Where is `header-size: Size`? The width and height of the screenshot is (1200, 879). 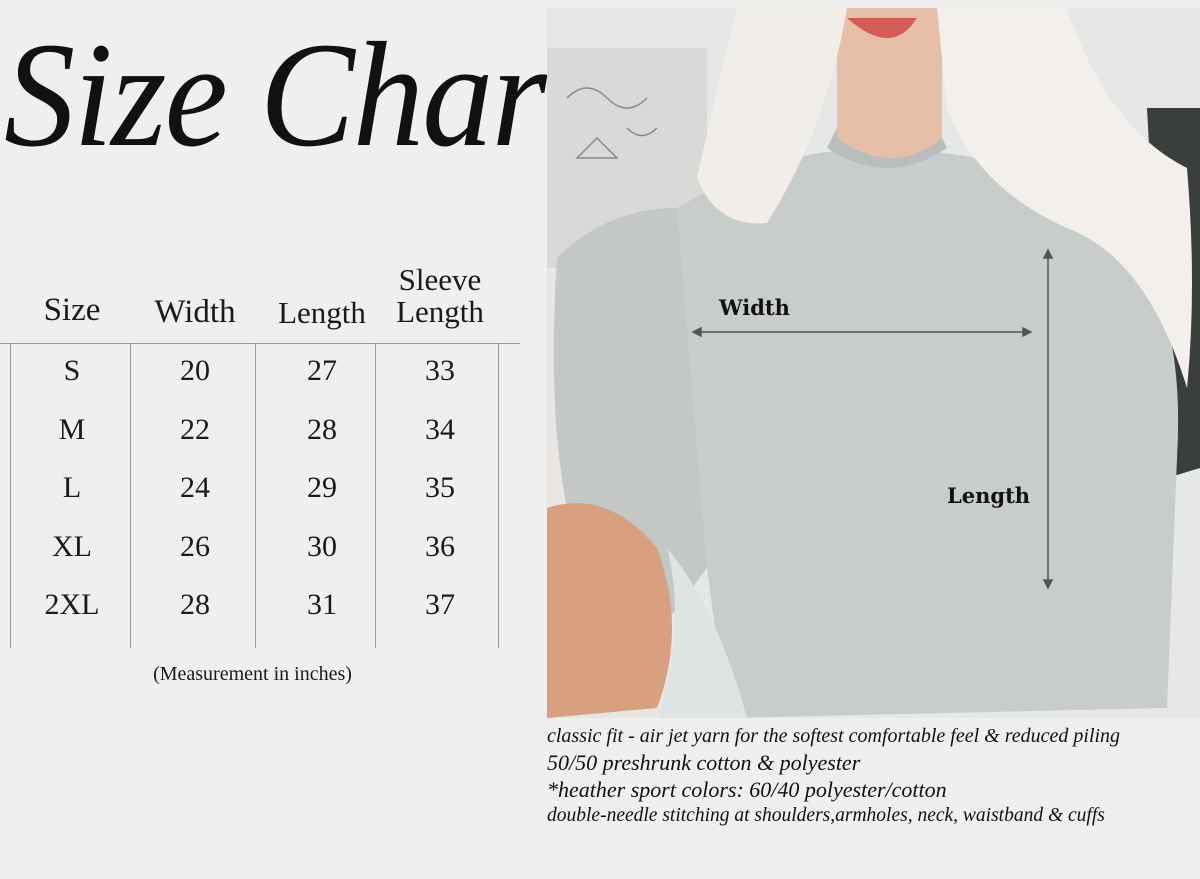 header-size: Size is located at coordinates (72, 310).